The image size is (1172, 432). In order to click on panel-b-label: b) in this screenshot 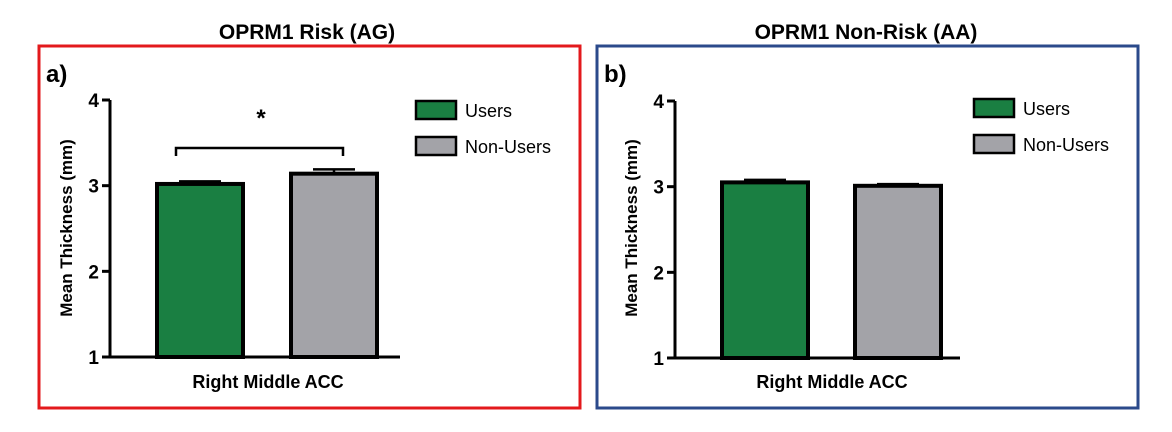, I will do `click(615, 74)`.